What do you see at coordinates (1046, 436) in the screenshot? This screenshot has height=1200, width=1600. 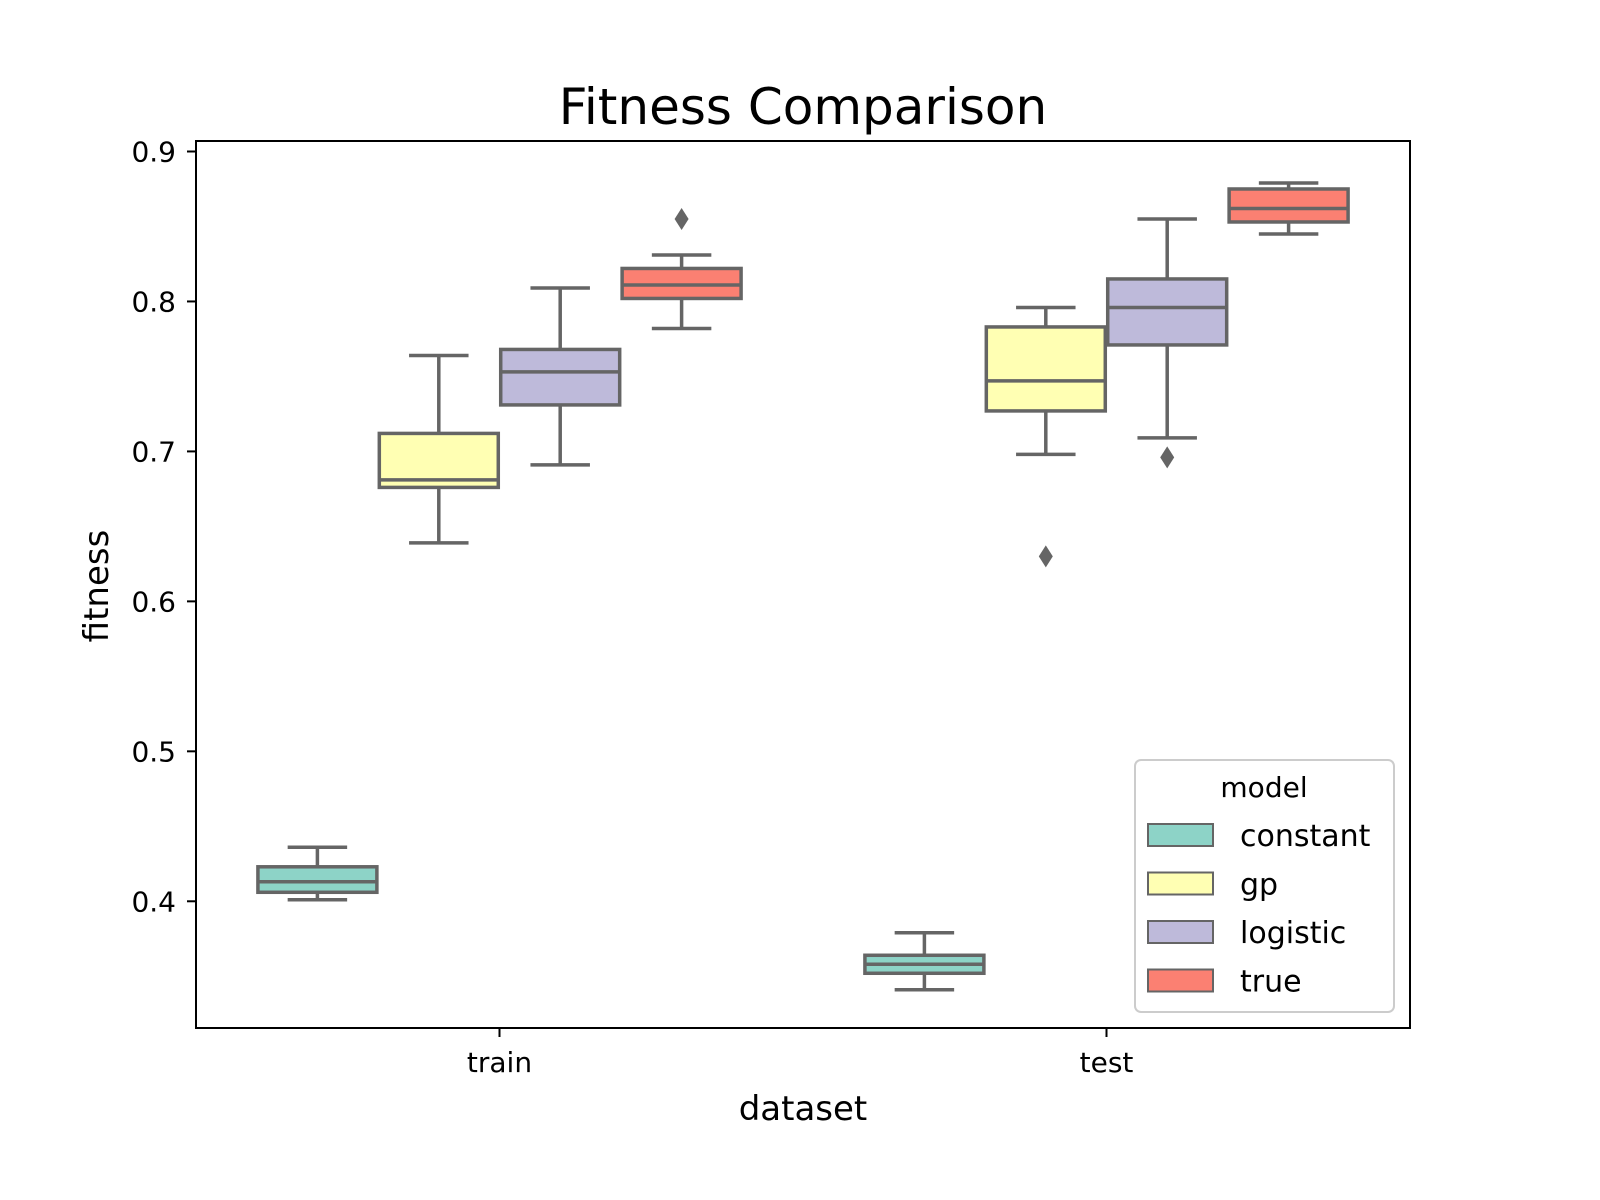 I see `box-gp-test` at bounding box center [1046, 436].